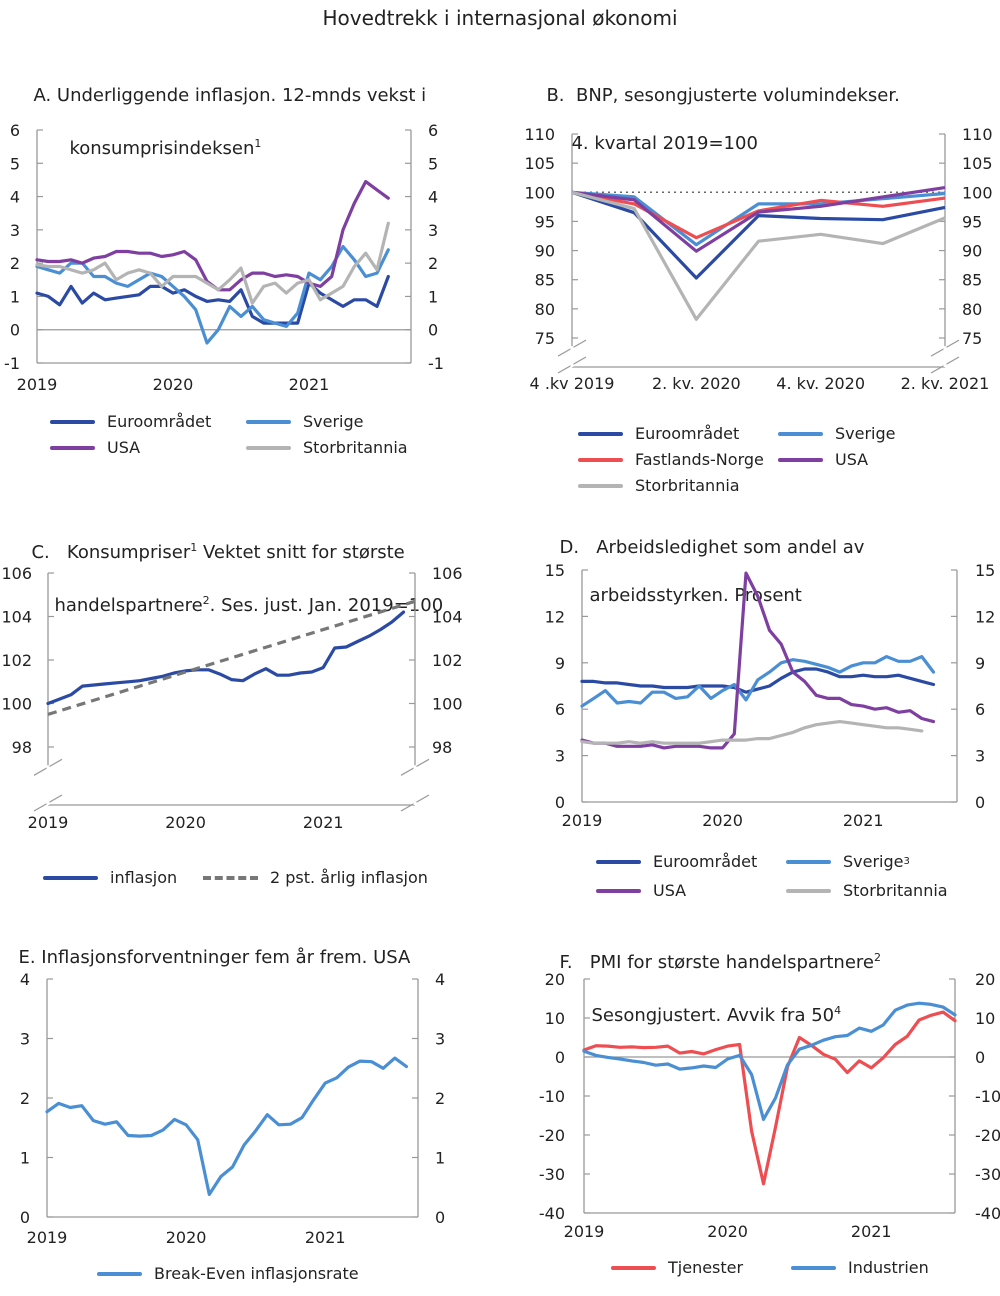 The width and height of the screenshot is (1000, 1296). I want to click on y-tick-label-left: 4, so click(25, 979).